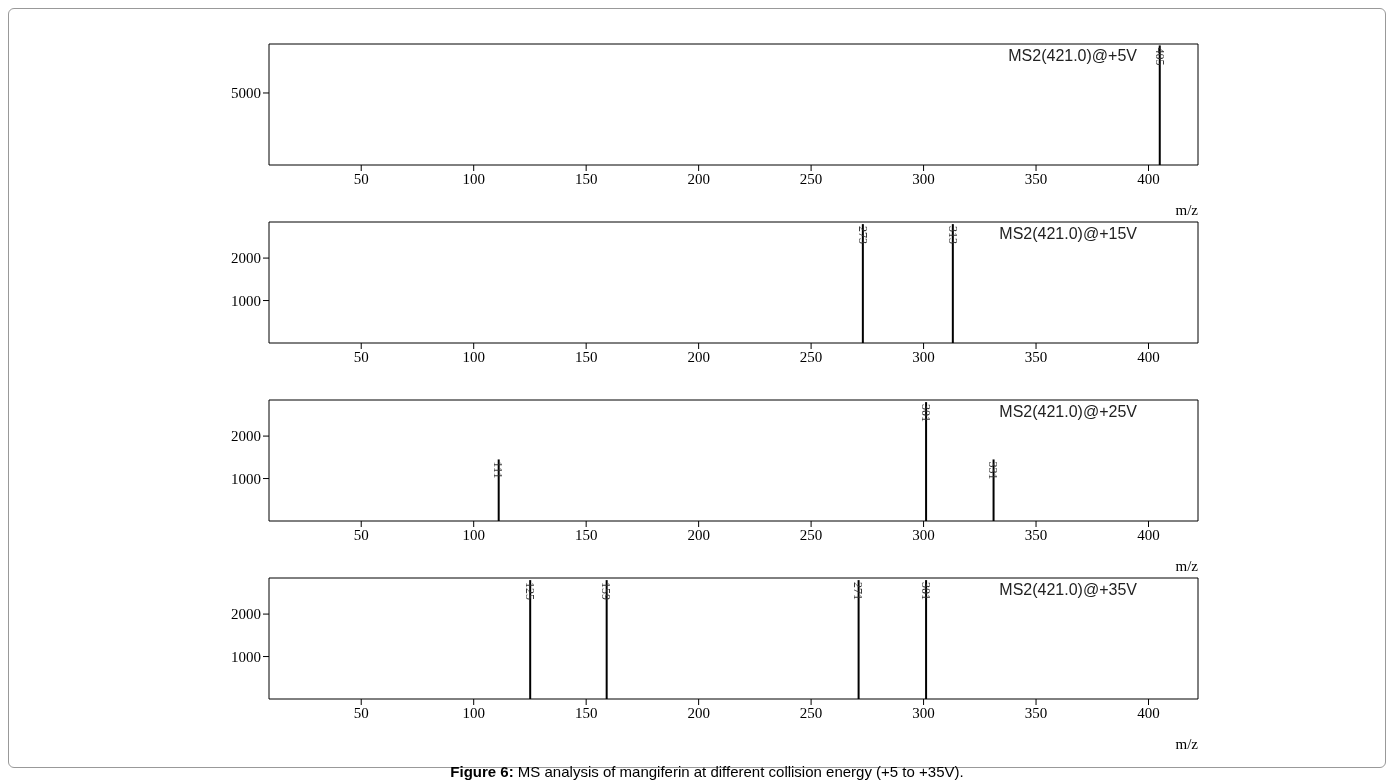  What do you see at coordinates (1159, 56) in the screenshot?
I see `annotation: 405` at bounding box center [1159, 56].